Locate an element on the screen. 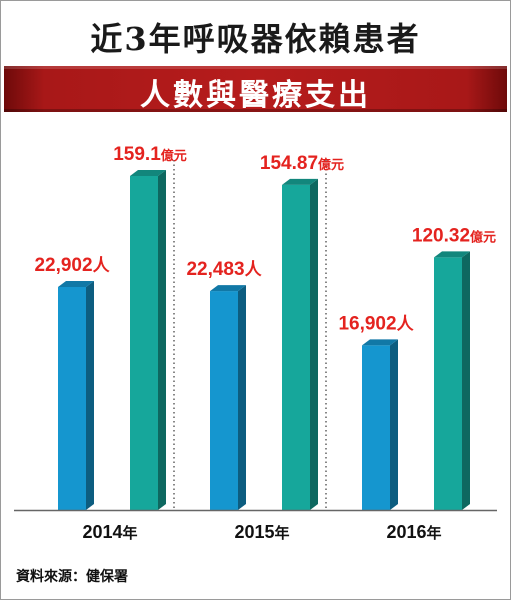 Image resolution: width=511 pixels, height=600 pixels. data-label: 120.32億元 is located at coordinates (454, 235).